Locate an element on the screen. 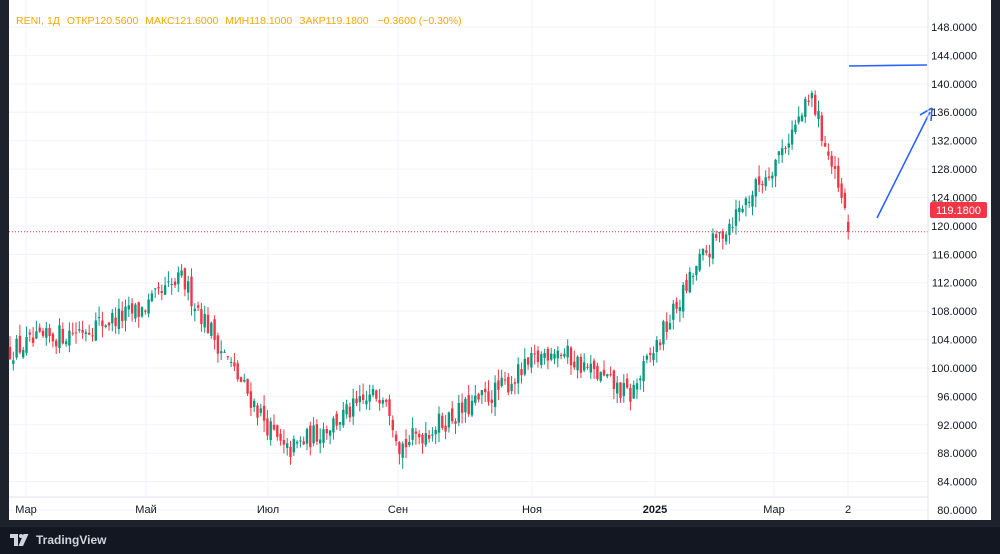  y-tick-label: 144.0000 is located at coordinates (954, 56).